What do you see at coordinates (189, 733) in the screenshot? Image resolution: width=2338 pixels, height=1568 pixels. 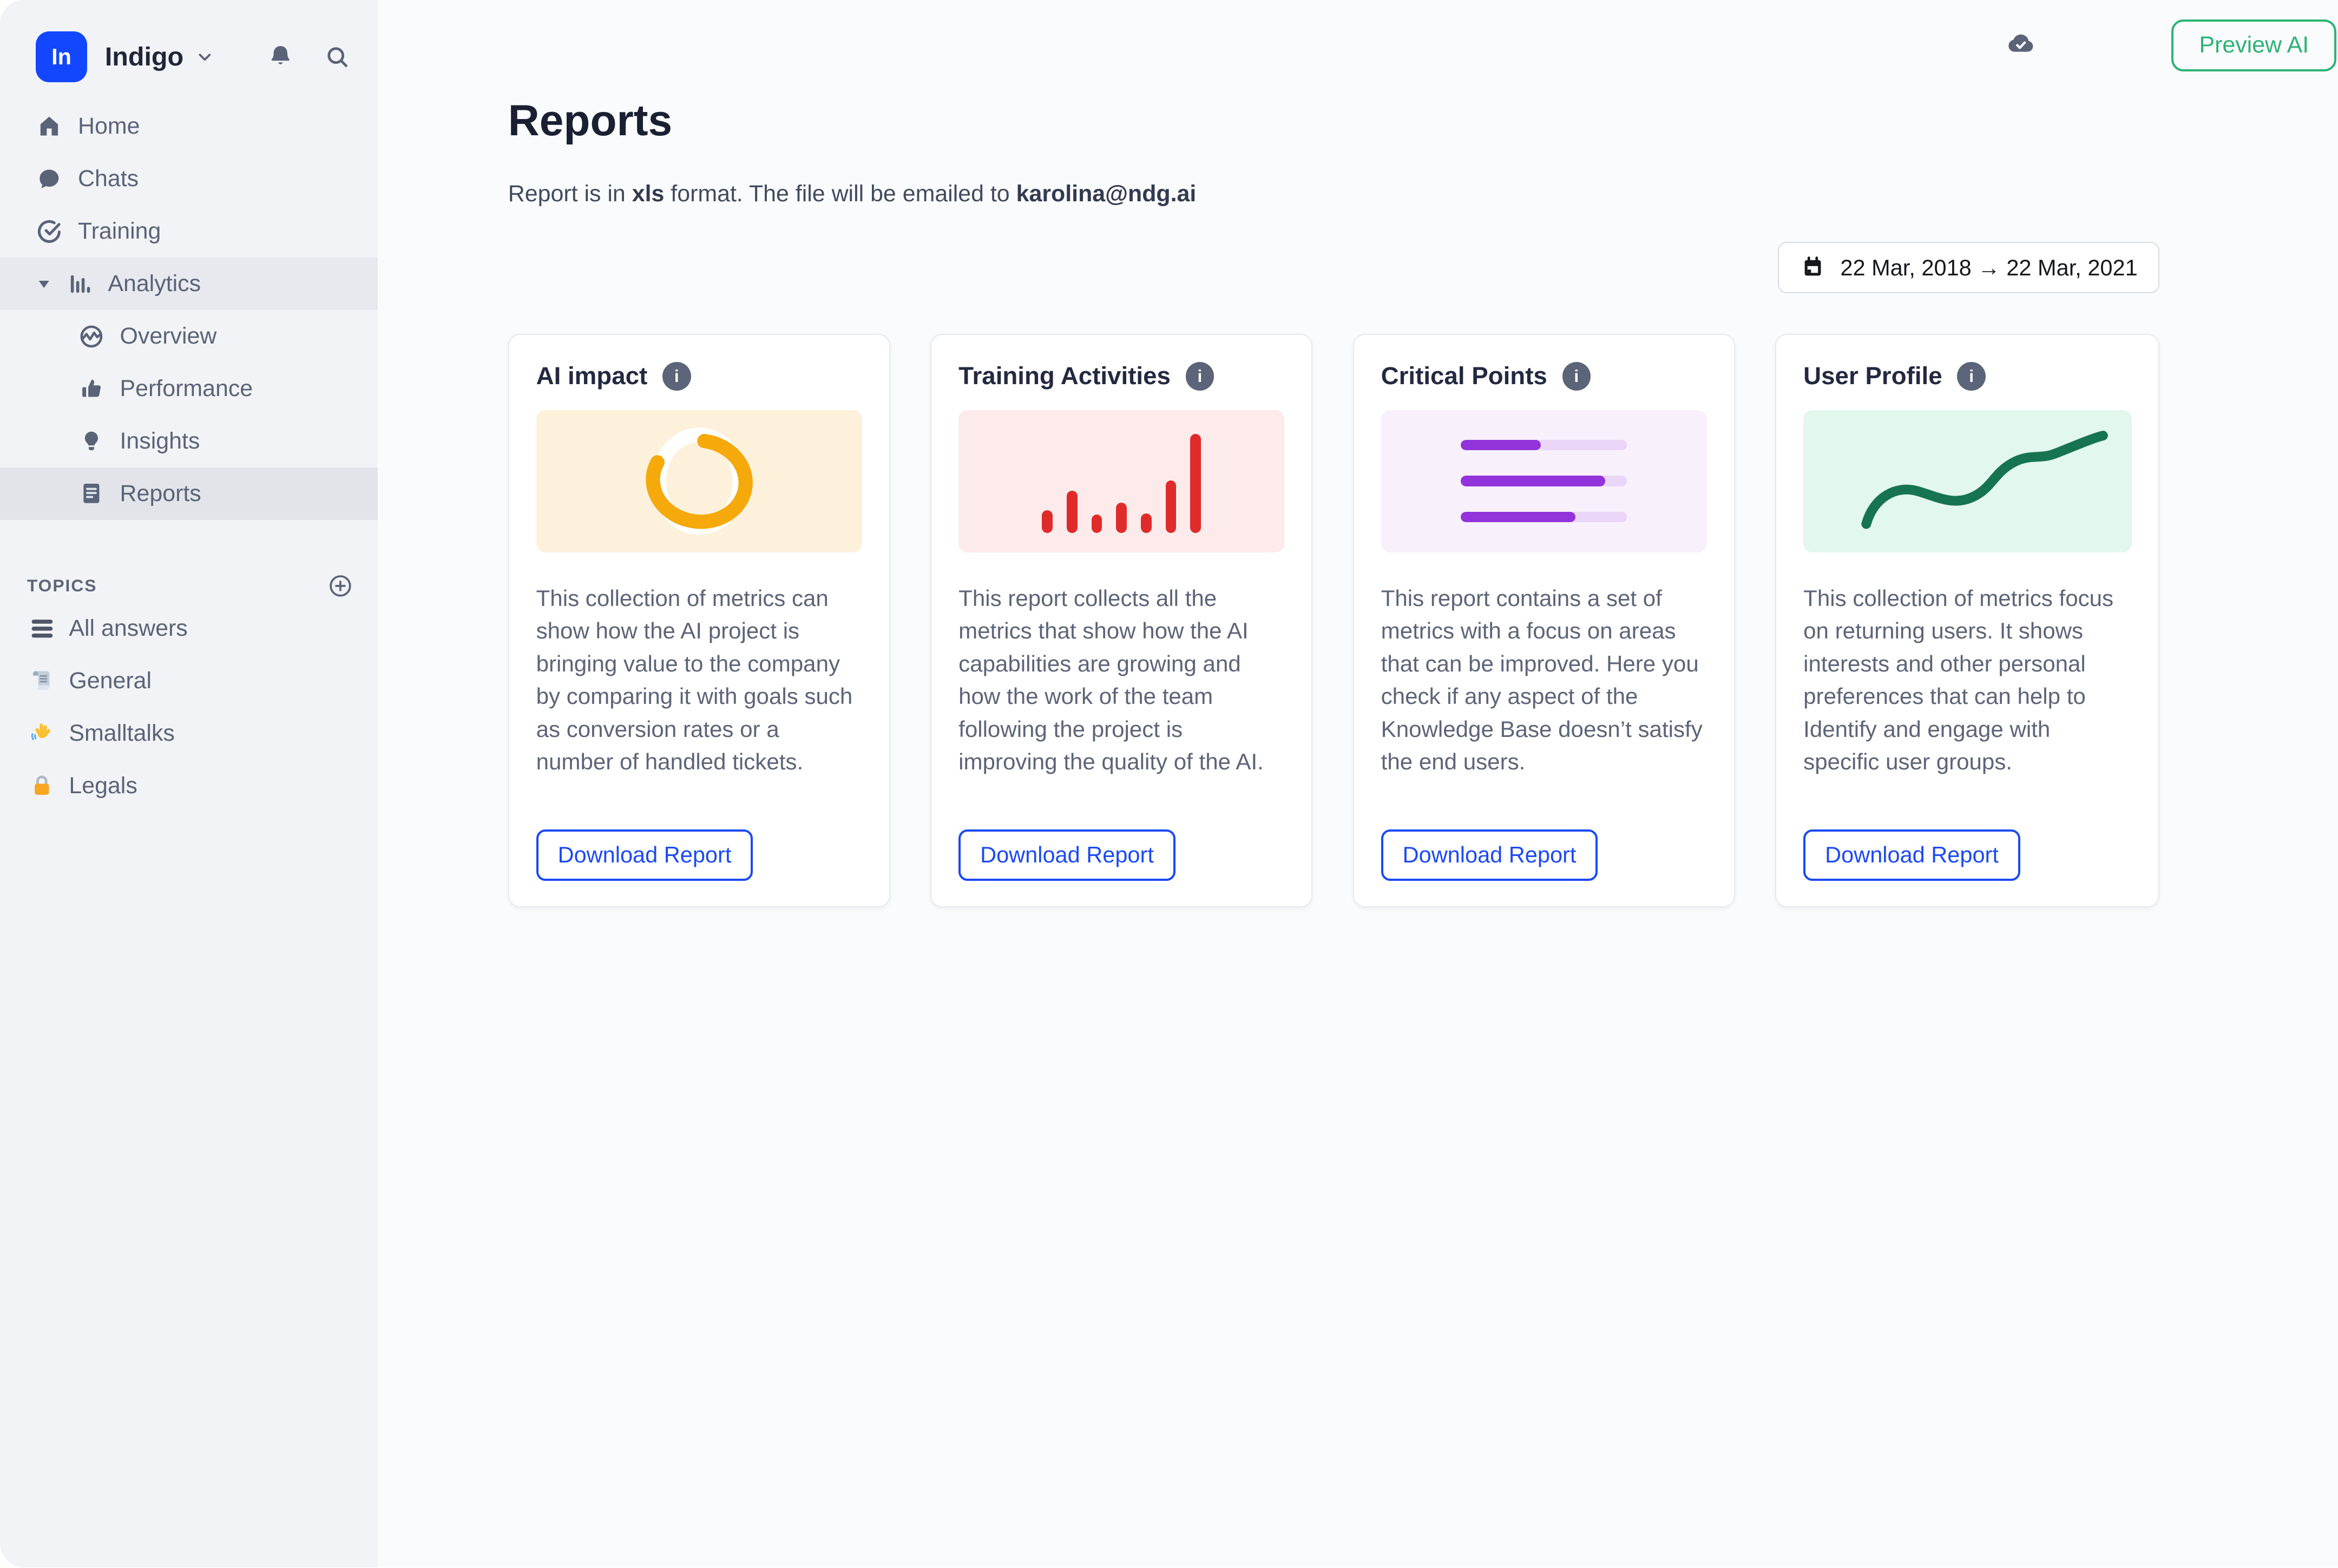 I see `topic-item-smalltalks: Smalltalks` at bounding box center [189, 733].